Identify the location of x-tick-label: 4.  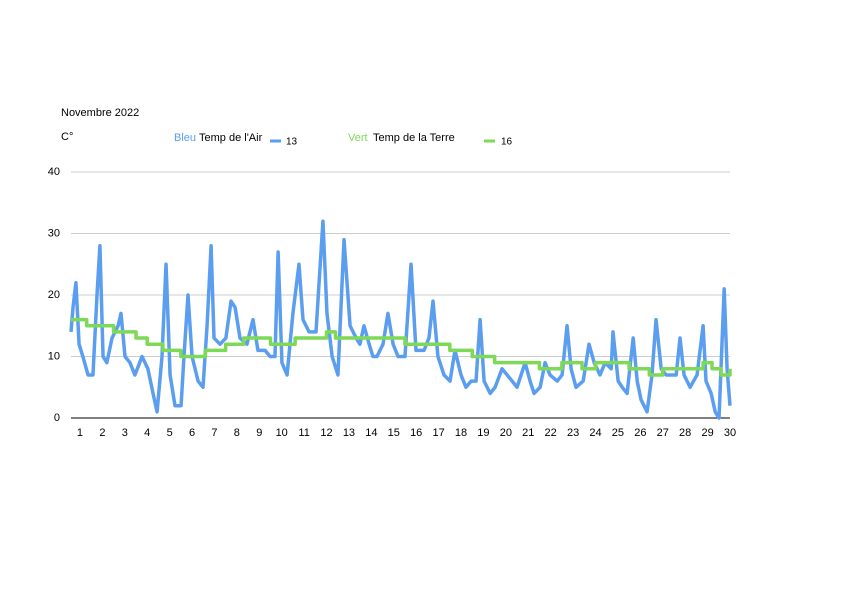
(147, 433).